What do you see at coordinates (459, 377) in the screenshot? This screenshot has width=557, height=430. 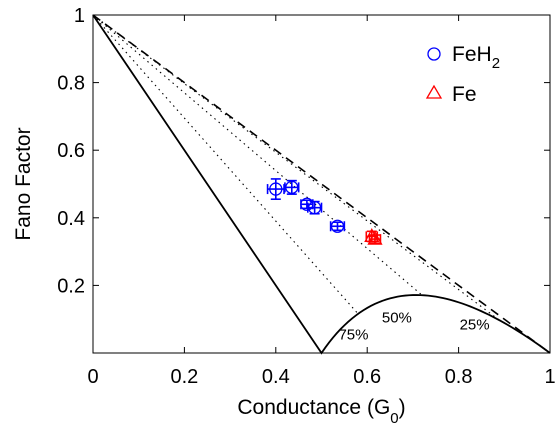 I see `x-tick-label: 0.8` at bounding box center [459, 377].